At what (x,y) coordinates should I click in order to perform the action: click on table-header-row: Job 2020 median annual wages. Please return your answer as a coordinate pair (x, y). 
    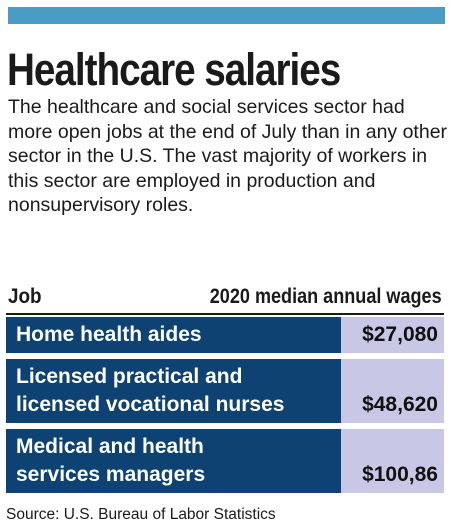
    Looking at the image, I should click on (225, 297).